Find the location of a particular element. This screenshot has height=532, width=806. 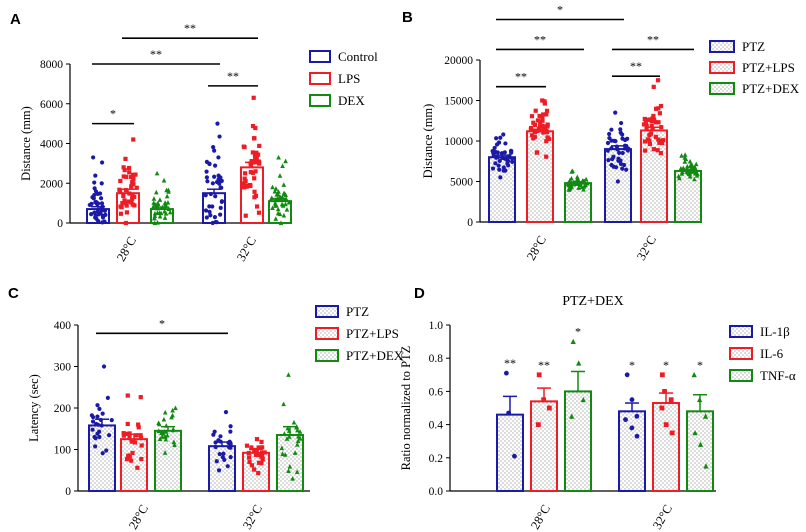

y-tick-label: 0.4 is located at coordinates (436, 426).